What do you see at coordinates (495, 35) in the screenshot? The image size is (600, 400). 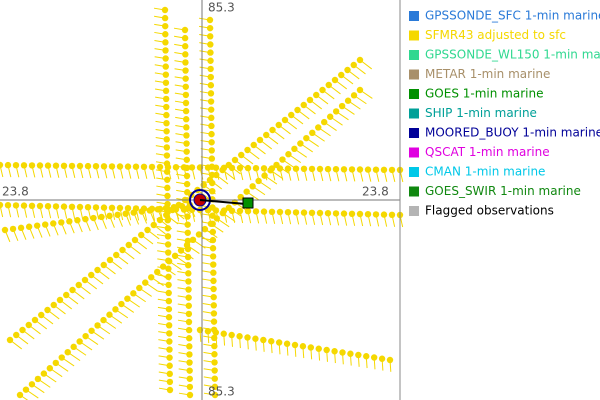 I see `legend-label: SFMR43 adjusted to sfc` at bounding box center [495, 35].